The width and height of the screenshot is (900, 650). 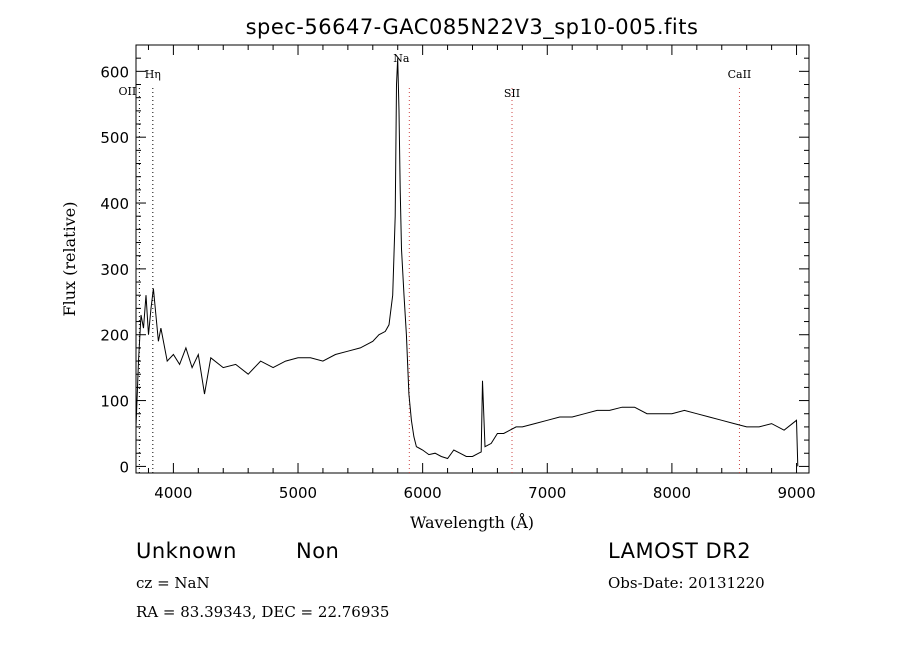 I want to click on chart-title: spec-56647-GAC085N22V3_sp10-005.fits, so click(x=472, y=27).